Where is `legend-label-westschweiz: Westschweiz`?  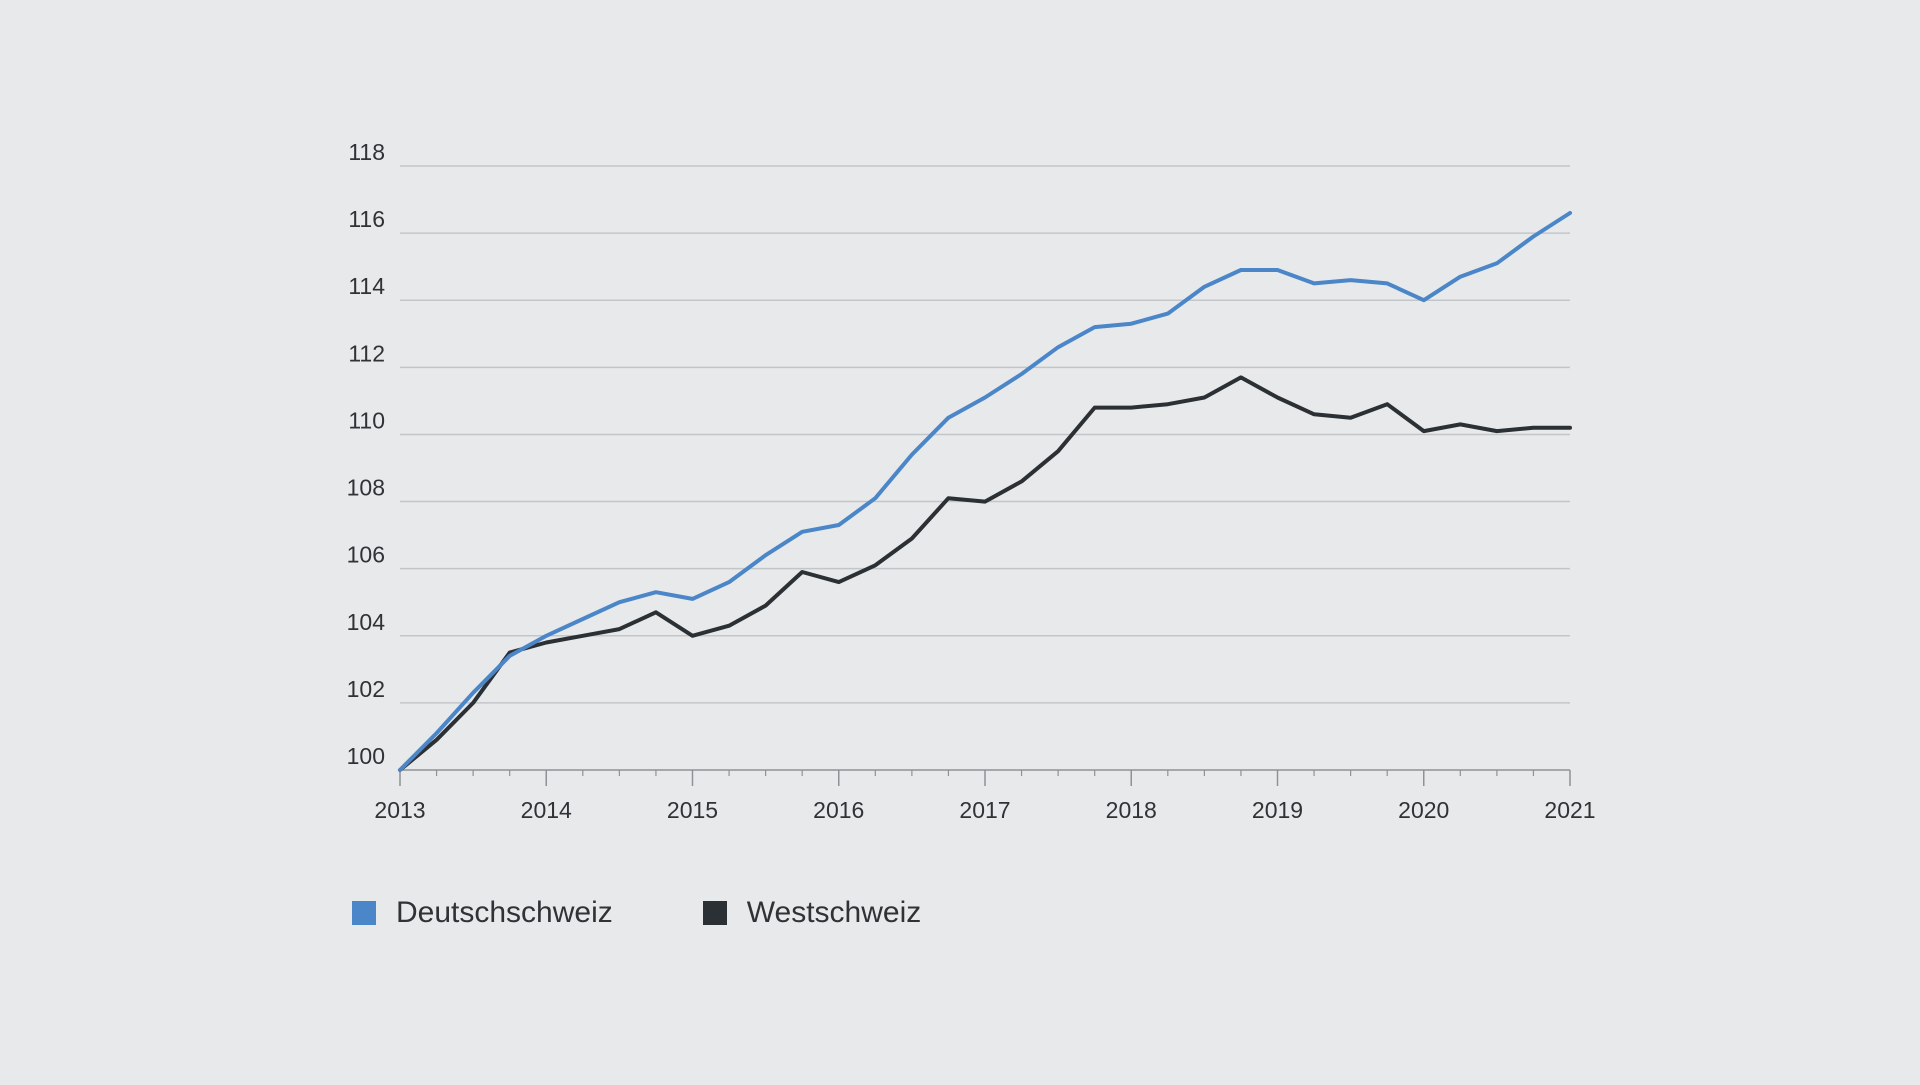
legend-label-westschweiz: Westschweiz is located at coordinates (834, 912).